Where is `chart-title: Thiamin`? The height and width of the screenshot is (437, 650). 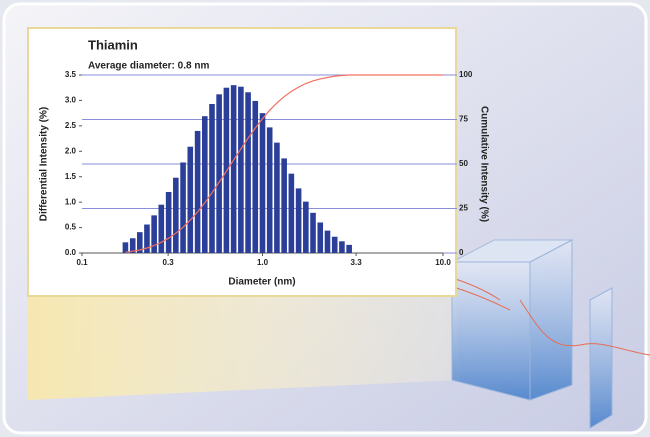 chart-title: Thiamin is located at coordinates (113, 44).